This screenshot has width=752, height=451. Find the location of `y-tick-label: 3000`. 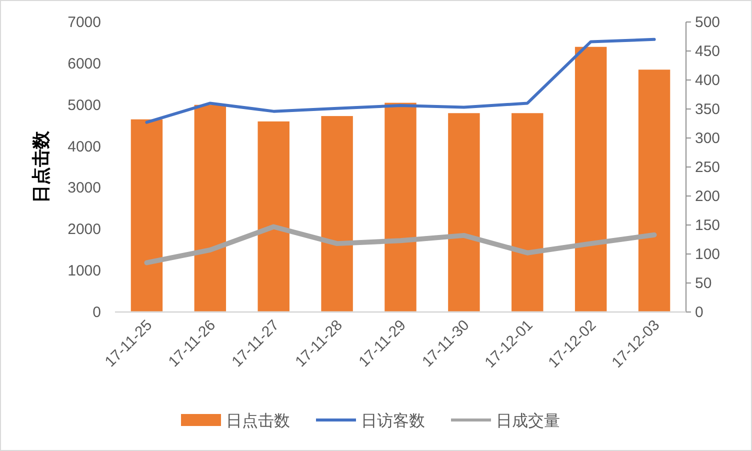

y-tick-label: 3000 is located at coordinates (84, 188).